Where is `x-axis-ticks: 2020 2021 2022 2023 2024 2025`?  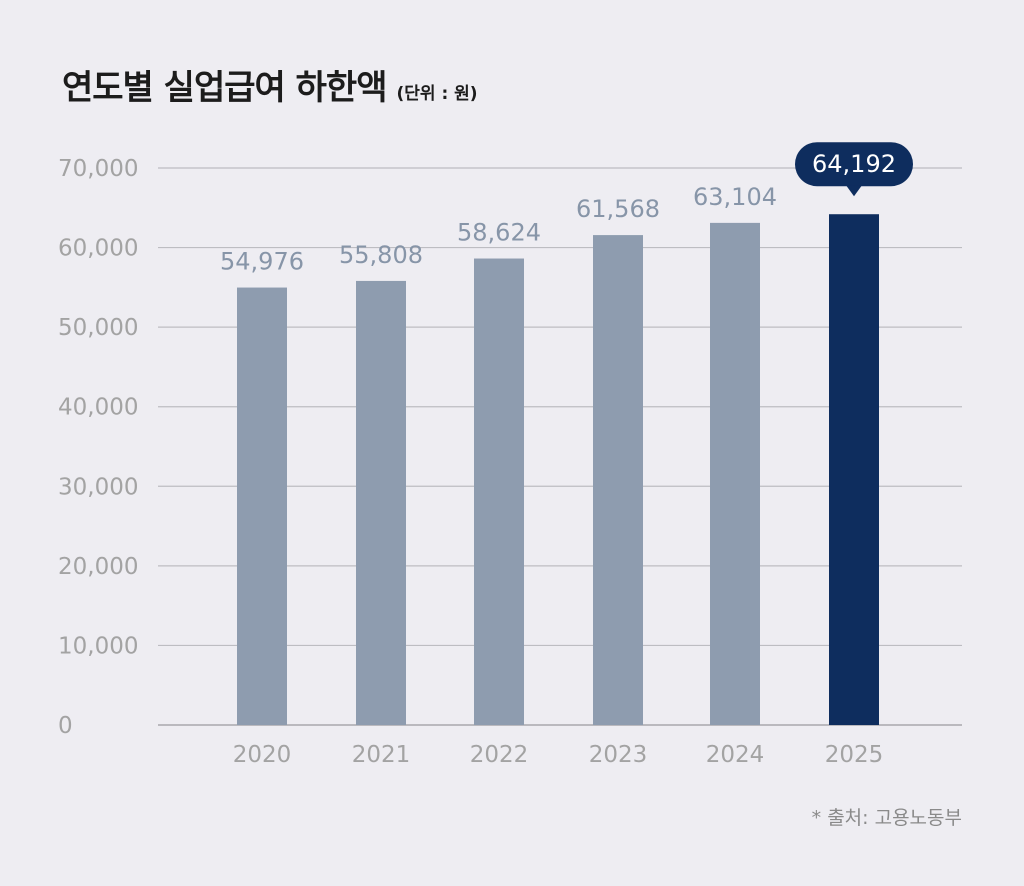
x-axis-ticks: 2020 2021 2022 2023 2024 2025 is located at coordinates (558, 755).